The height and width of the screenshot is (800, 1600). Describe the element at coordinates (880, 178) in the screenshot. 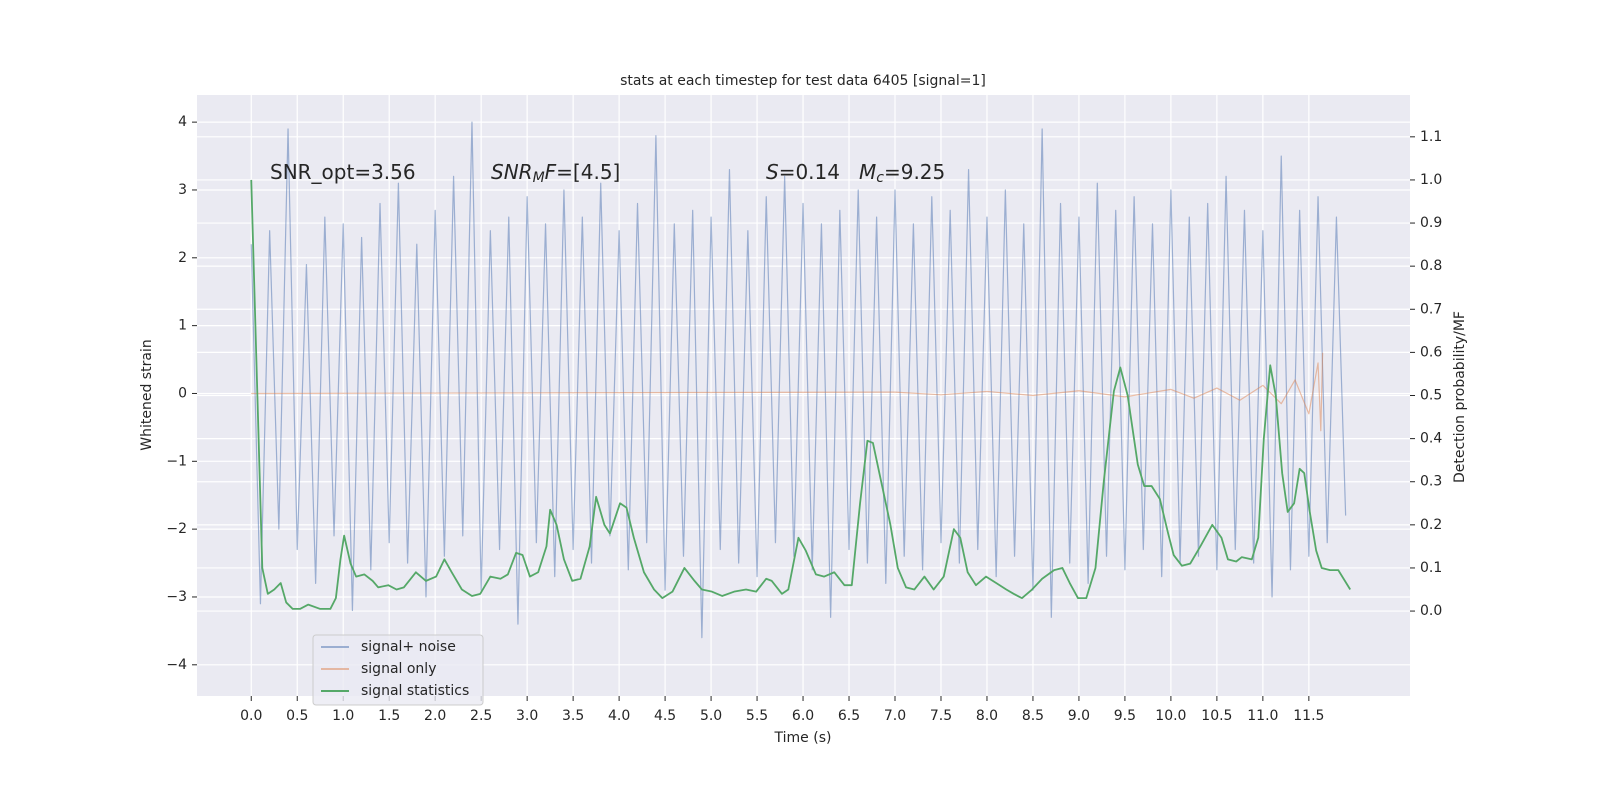

I see `annotation-part: c` at that location.